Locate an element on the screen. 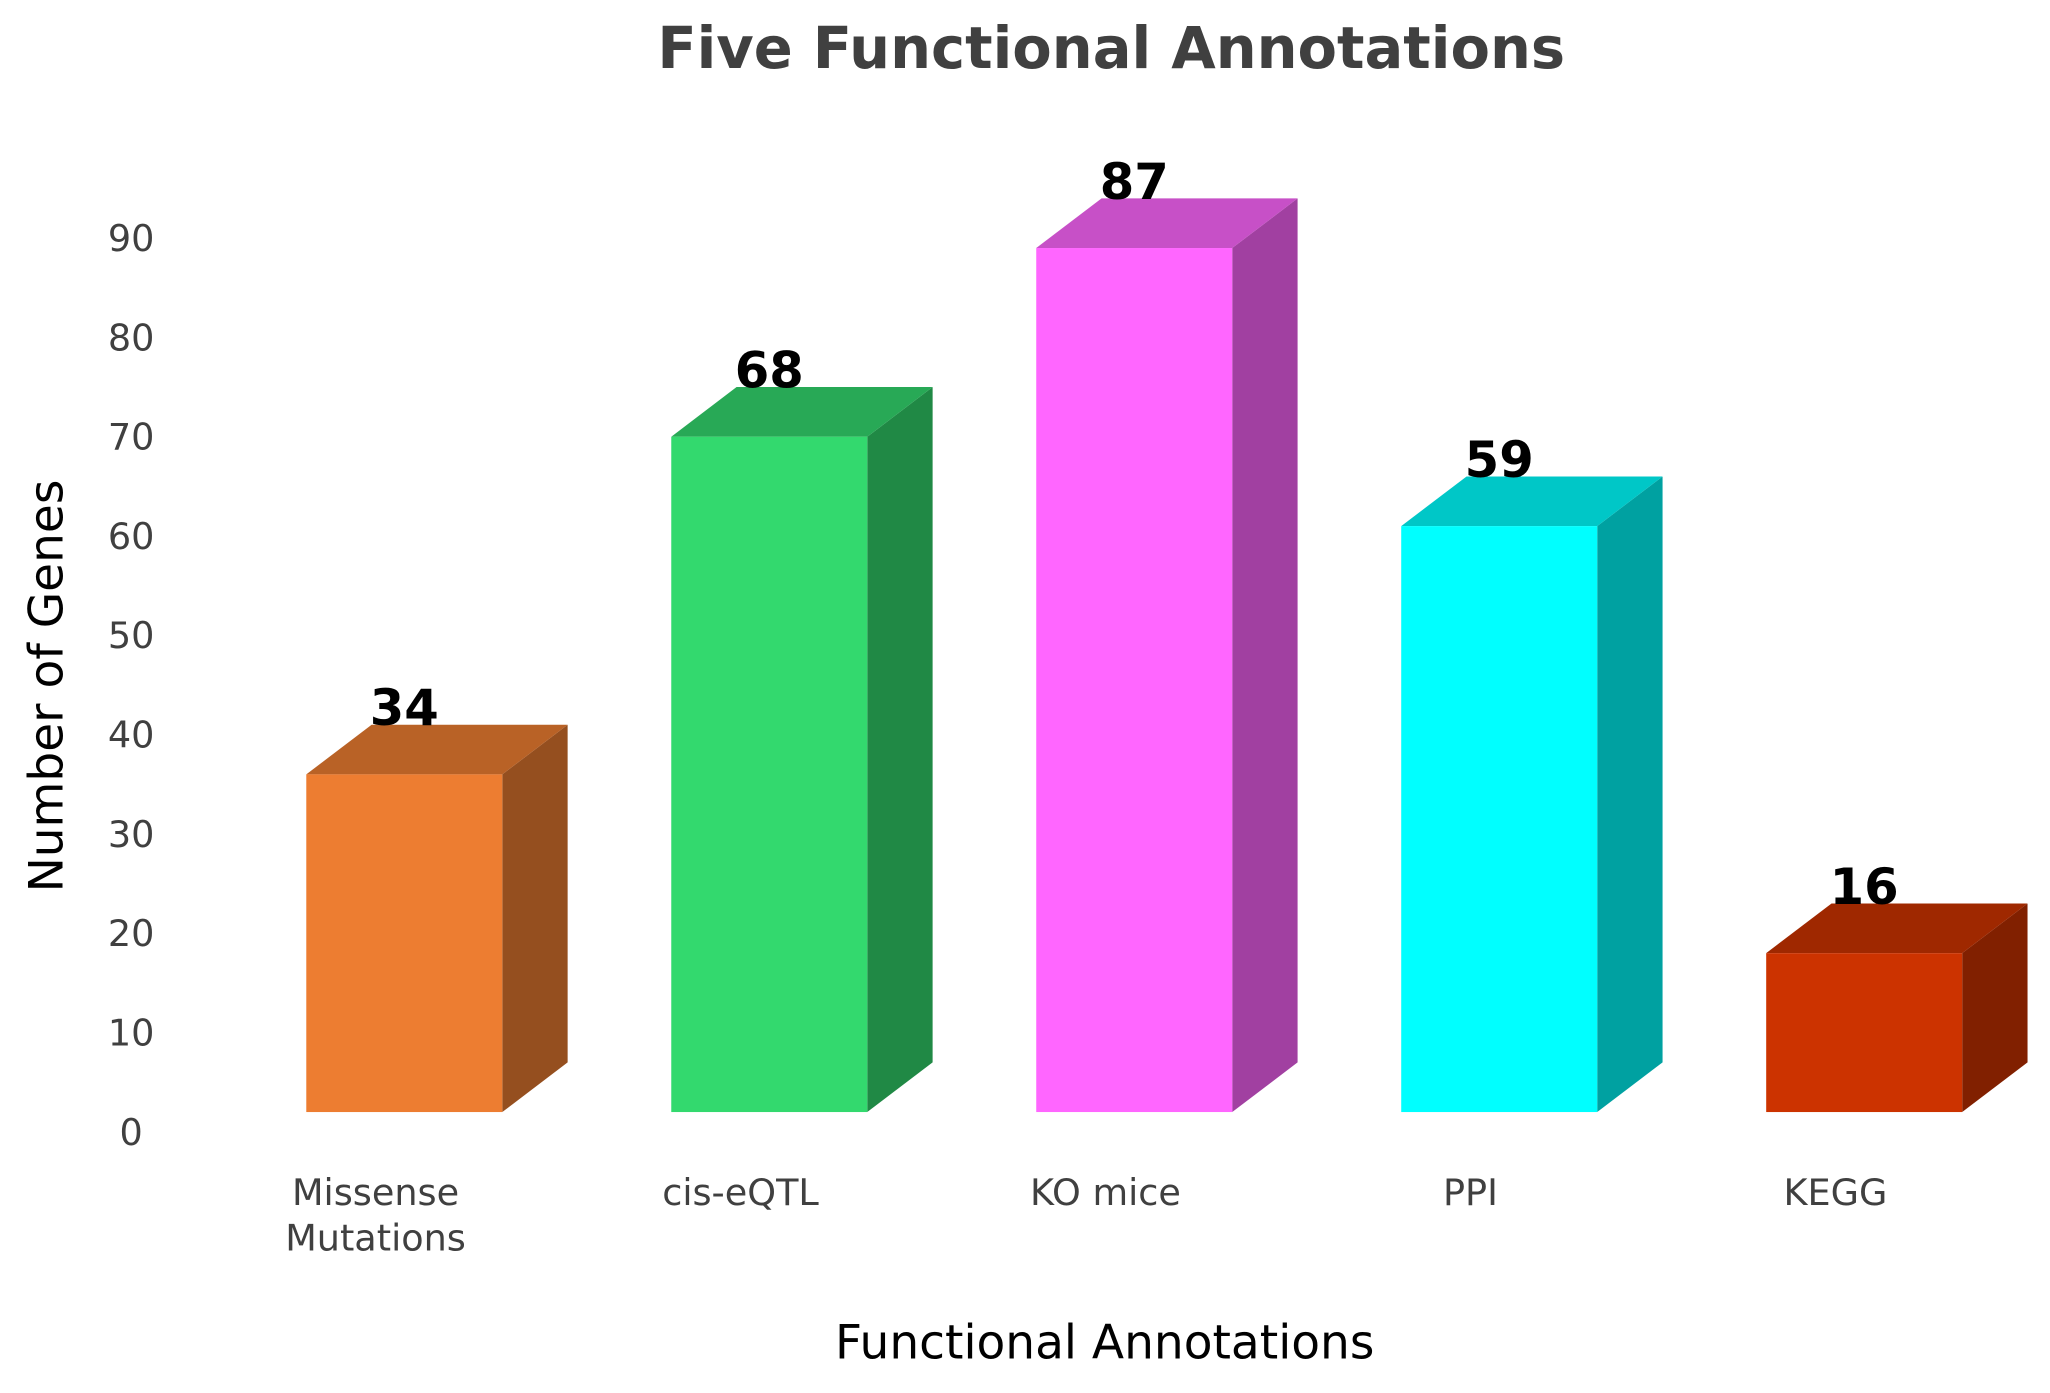  y-tick-label: 80 is located at coordinates (131, 337).